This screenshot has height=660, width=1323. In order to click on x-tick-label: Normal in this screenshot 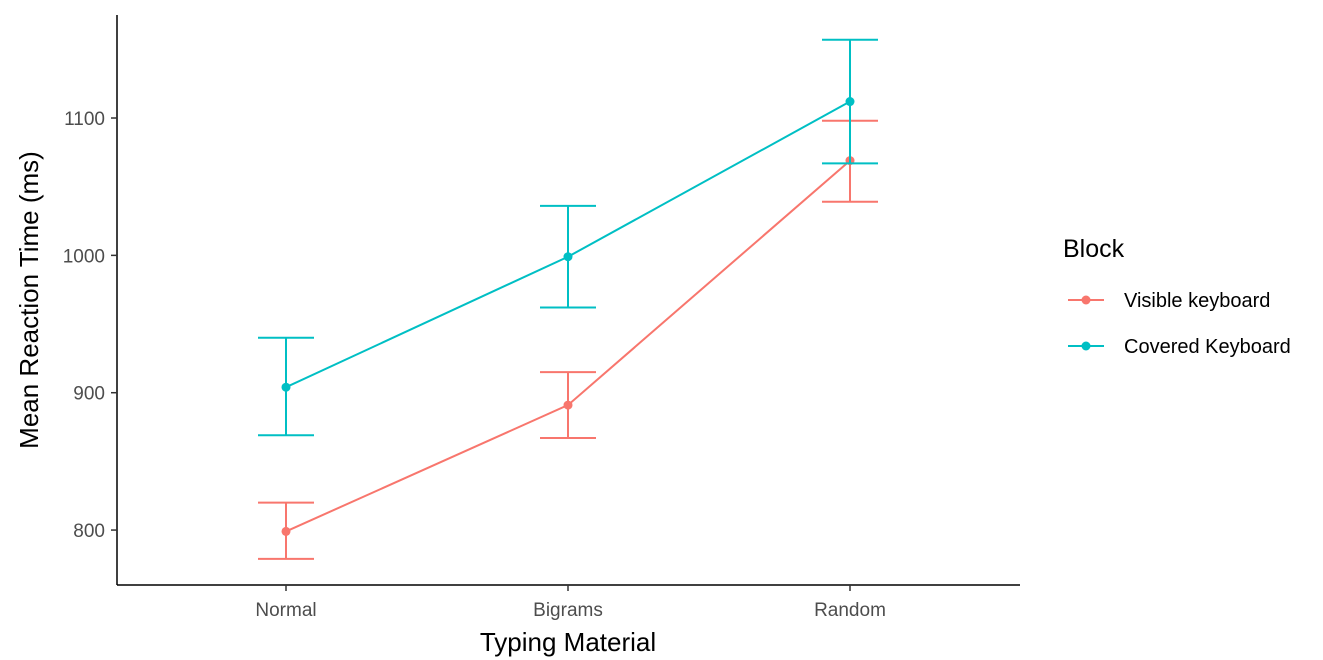, I will do `click(285, 610)`.